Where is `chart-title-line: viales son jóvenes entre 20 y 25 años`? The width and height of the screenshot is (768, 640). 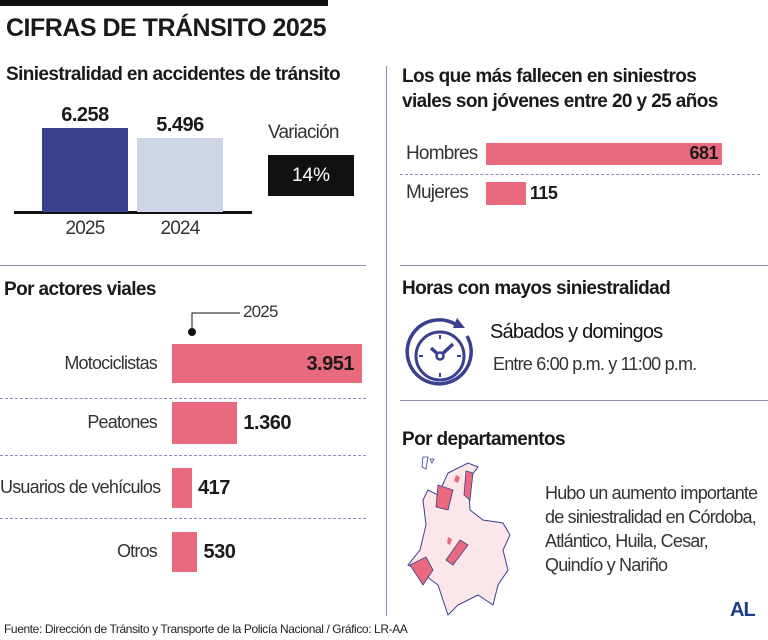 chart-title-line: viales son jóvenes entre 20 y 25 años is located at coordinates (560, 101).